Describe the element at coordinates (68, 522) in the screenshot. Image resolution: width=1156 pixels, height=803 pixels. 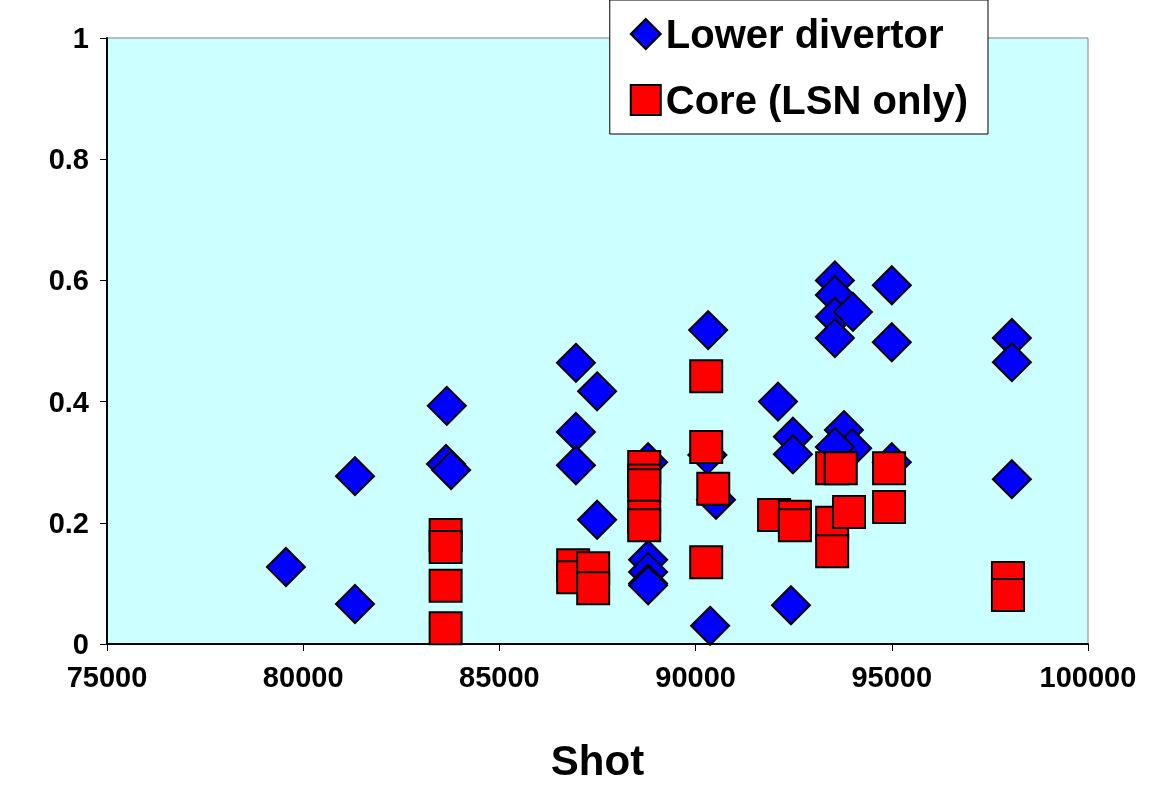
I see `y-tick-label: 0.2` at that location.